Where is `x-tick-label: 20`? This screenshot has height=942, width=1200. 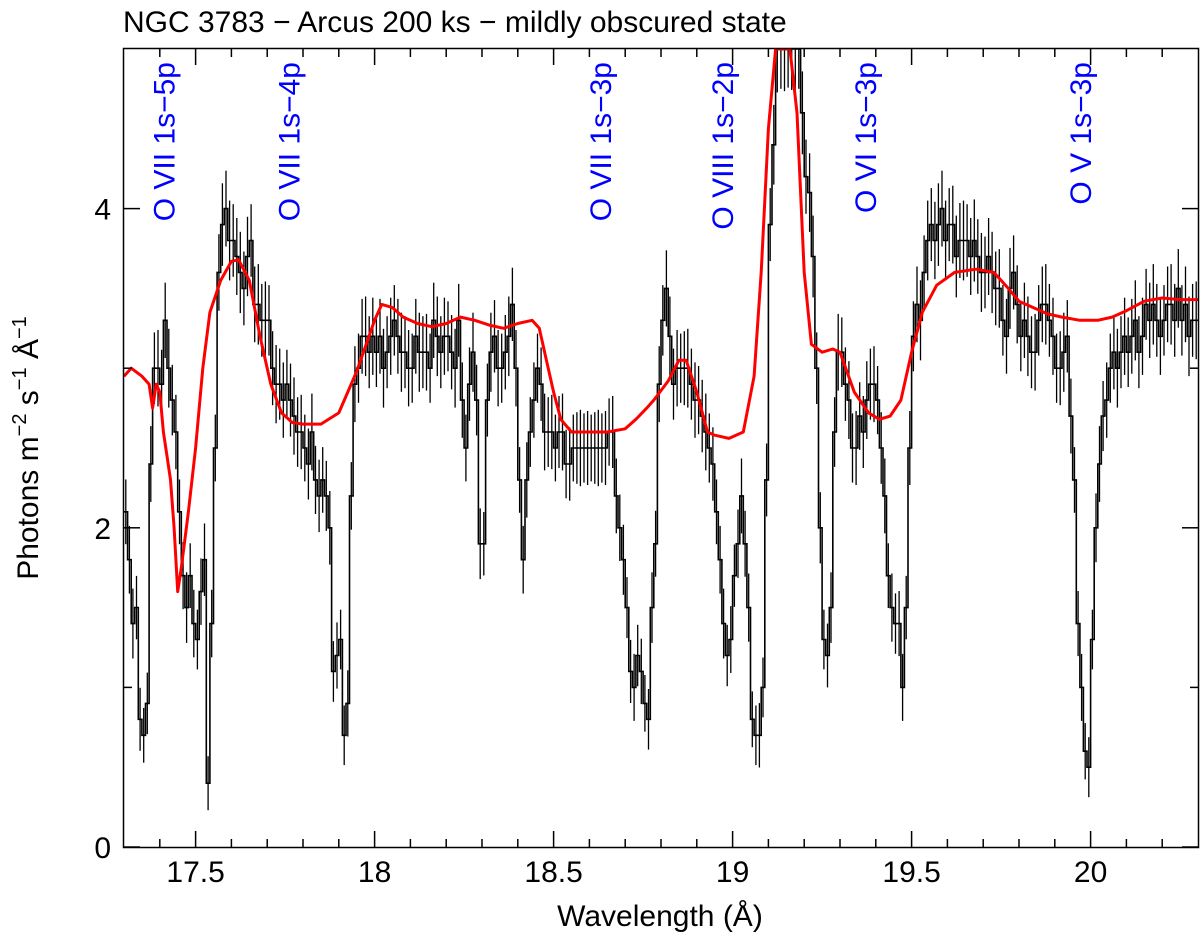 x-tick-label: 20 is located at coordinates (1090, 872).